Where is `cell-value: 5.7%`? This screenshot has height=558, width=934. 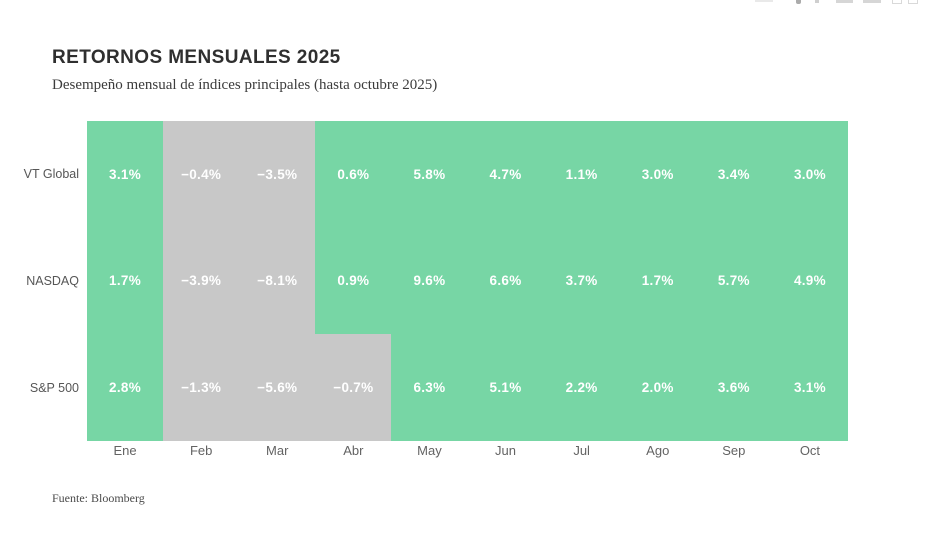 cell-value: 5.7% is located at coordinates (733, 281).